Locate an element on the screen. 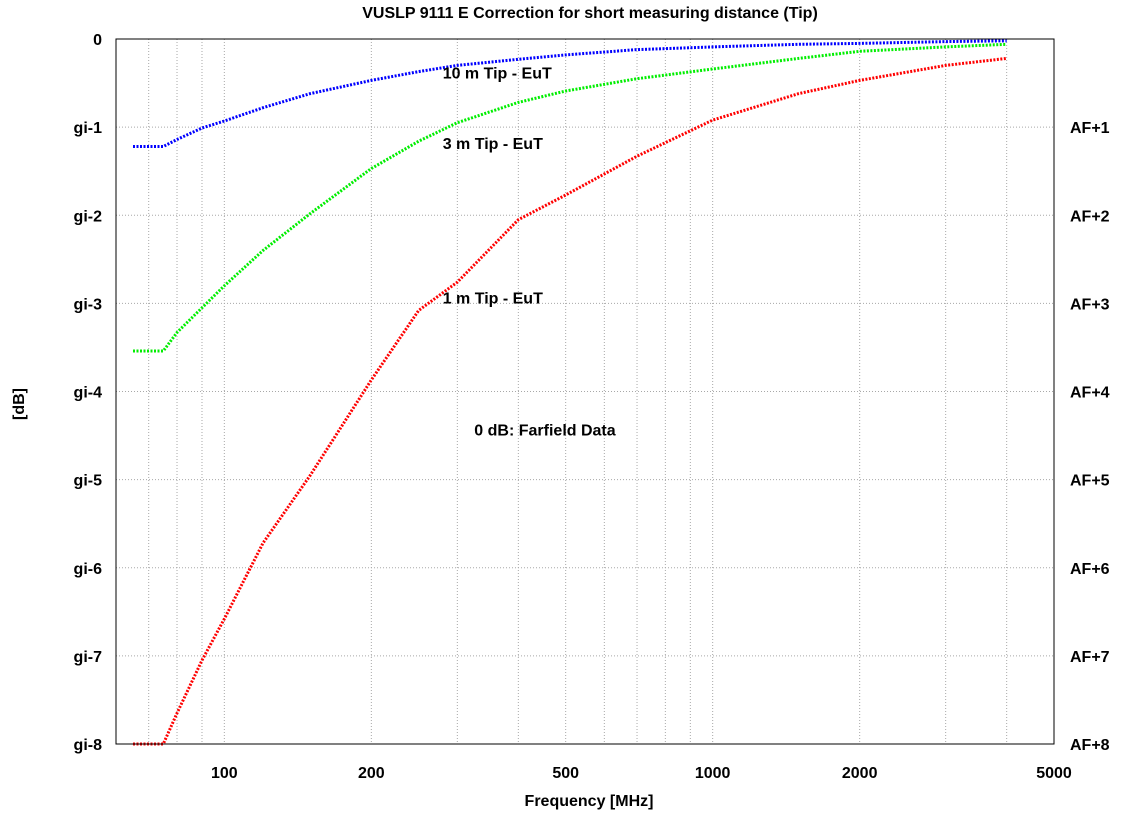  y-tick-label-left: gi-5 is located at coordinates (88, 481).